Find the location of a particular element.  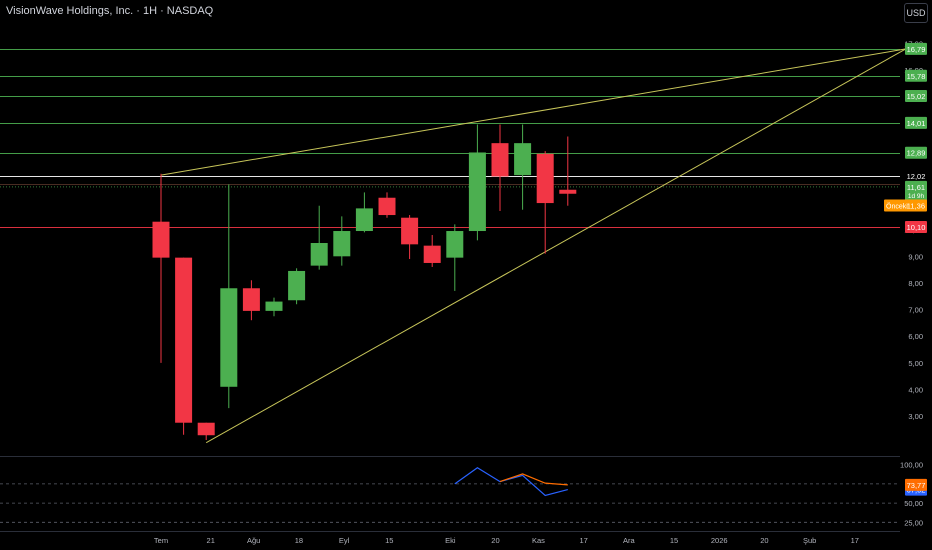

osc-y-tick-label: 100,00 is located at coordinates (911, 465).